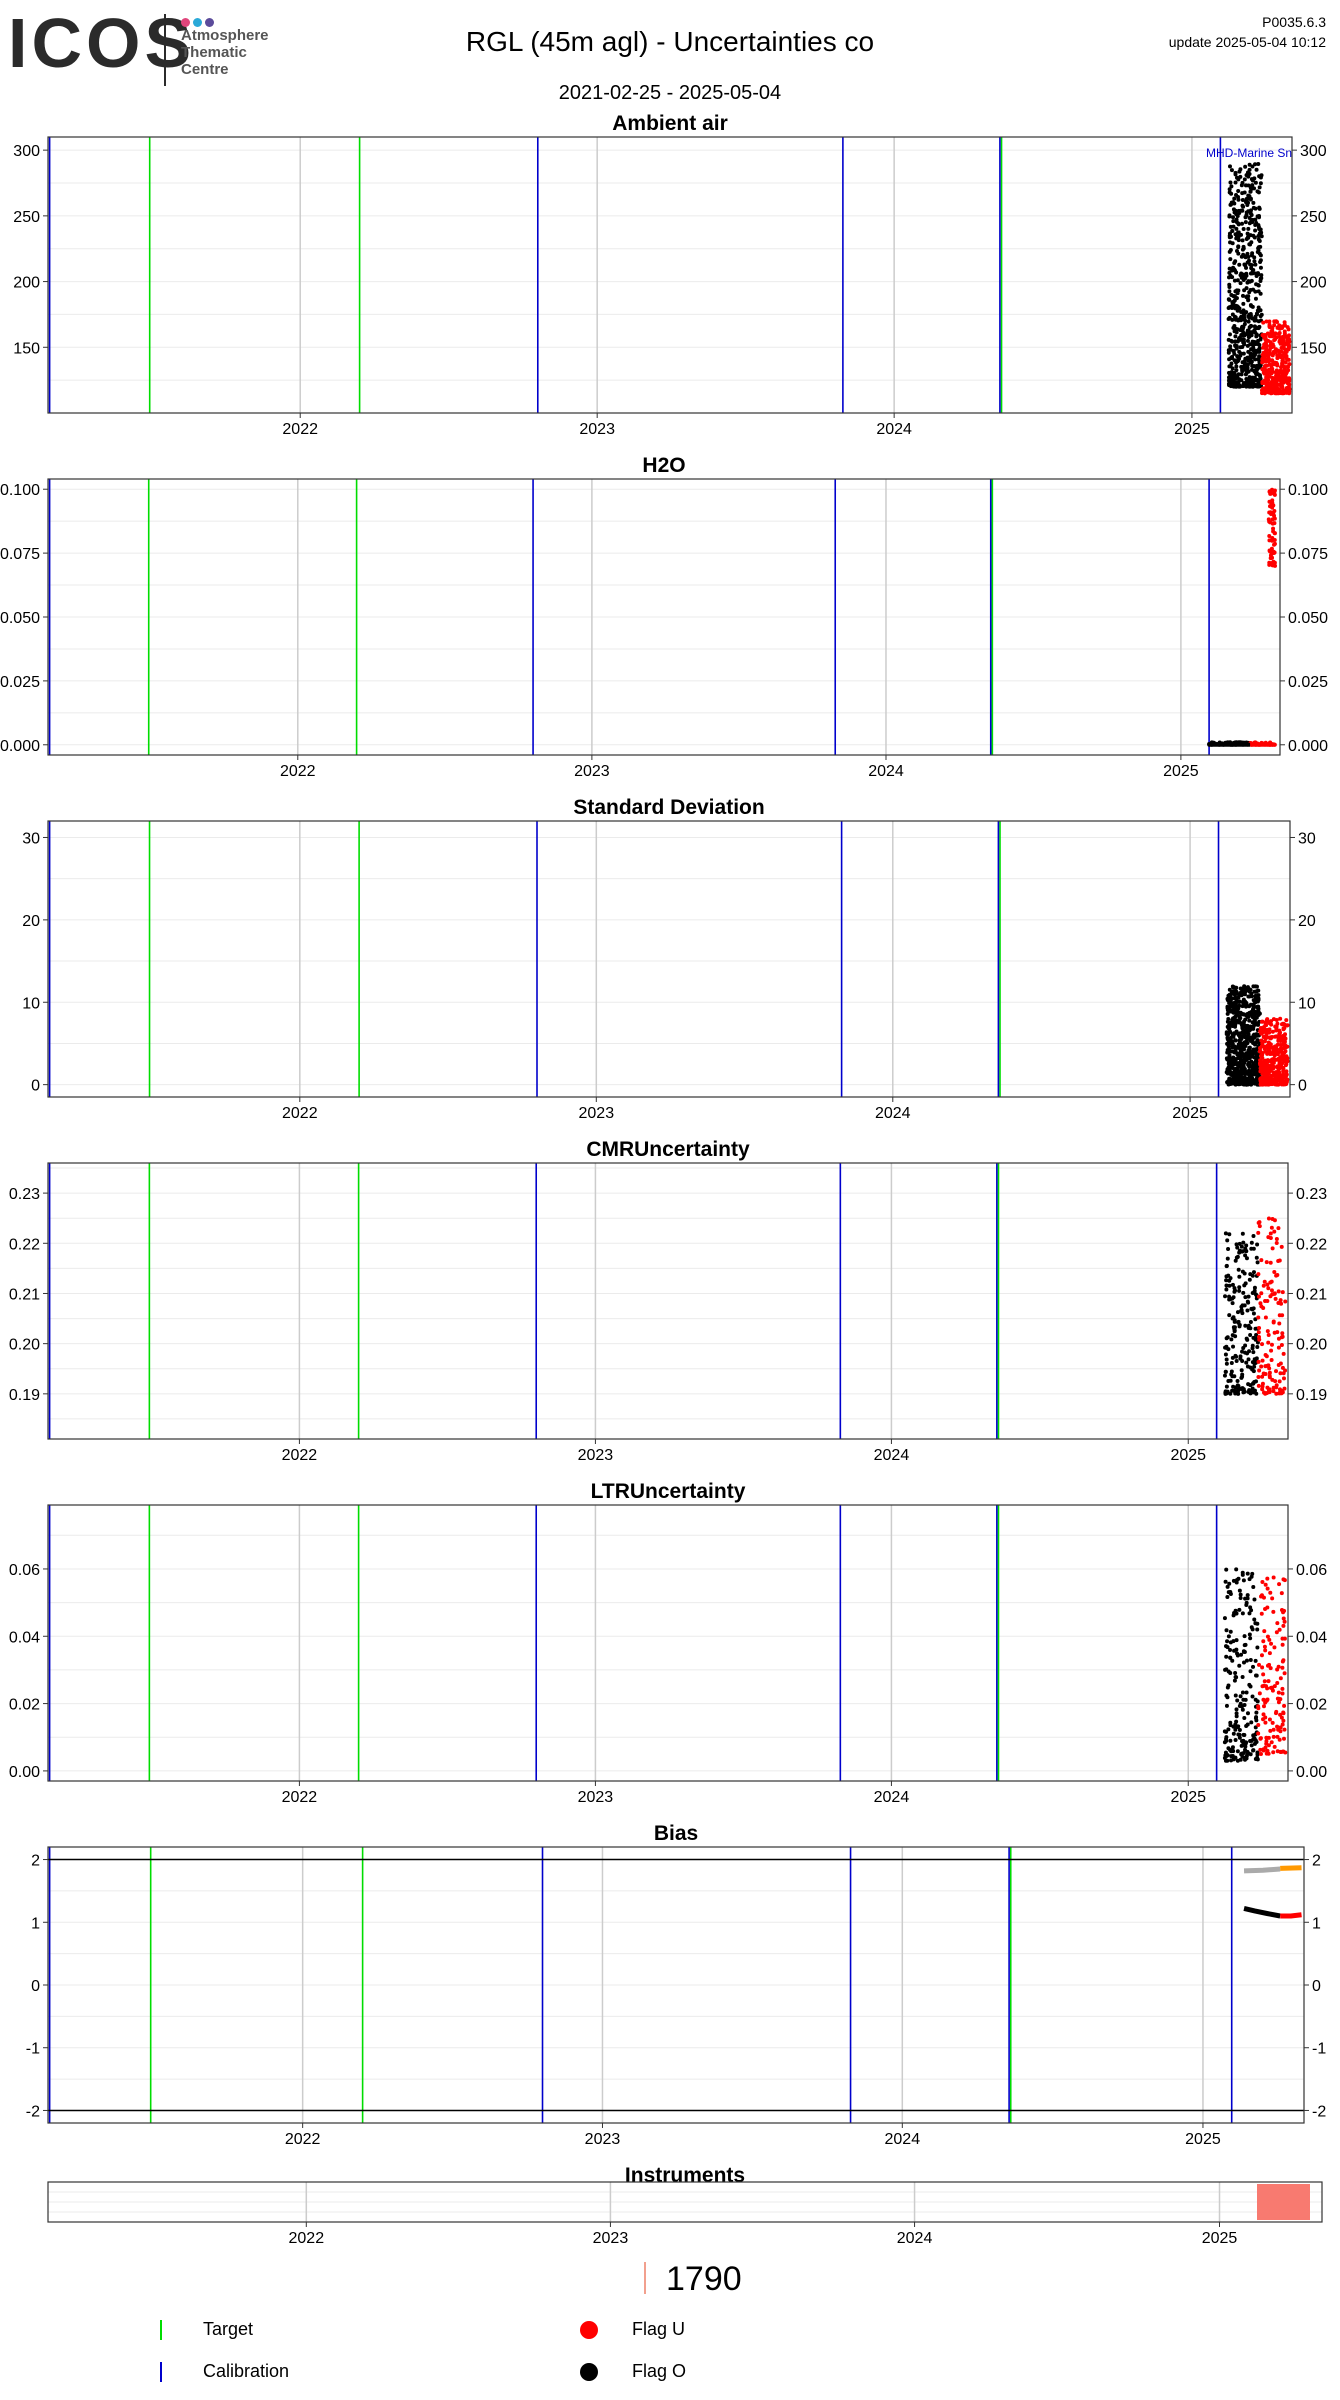 This screenshot has height=2400, width=1340. I want to click on x-tick-label: 2024, so click(892, 1797).